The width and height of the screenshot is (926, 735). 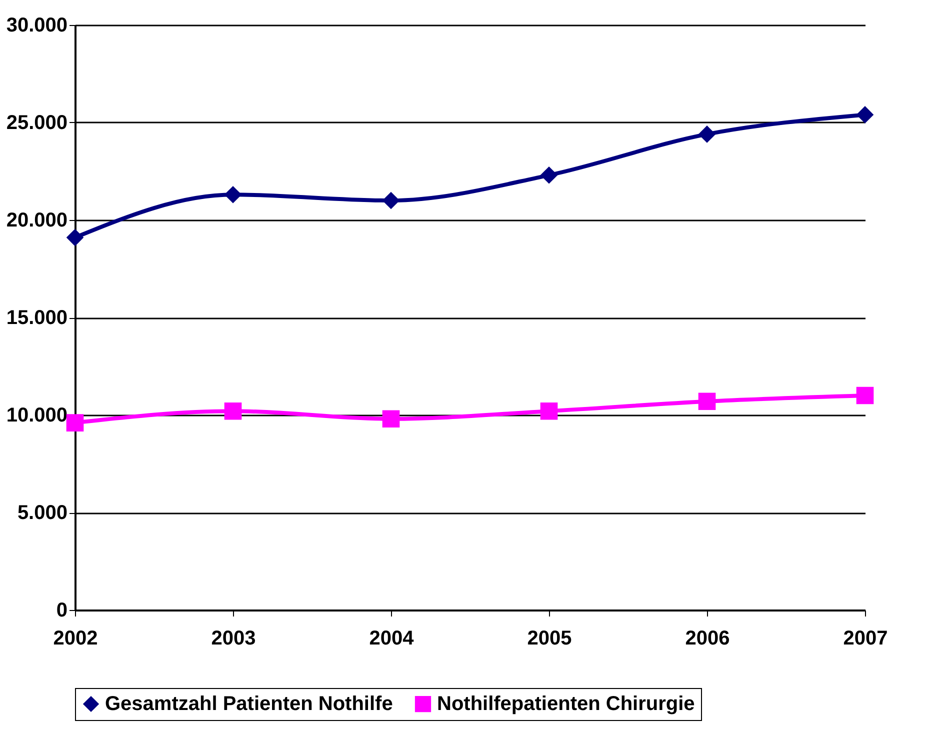 I want to click on y-tick-label: 25.000, so click(x=37, y=123).